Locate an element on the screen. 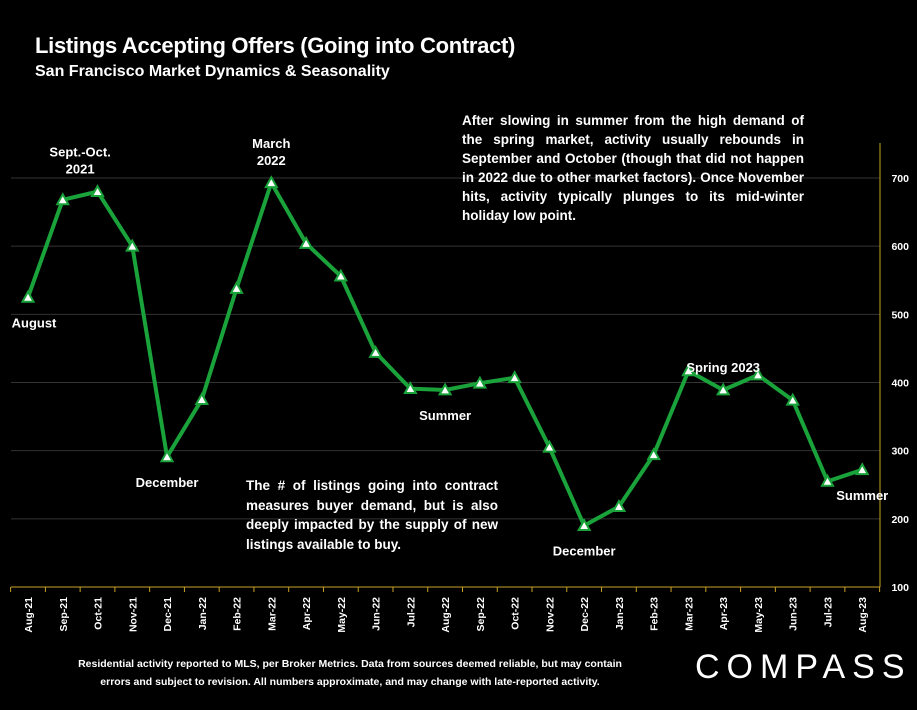 This screenshot has height=710, width=917. x-tick-label: Nov-22 is located at coordinates (550, 614).